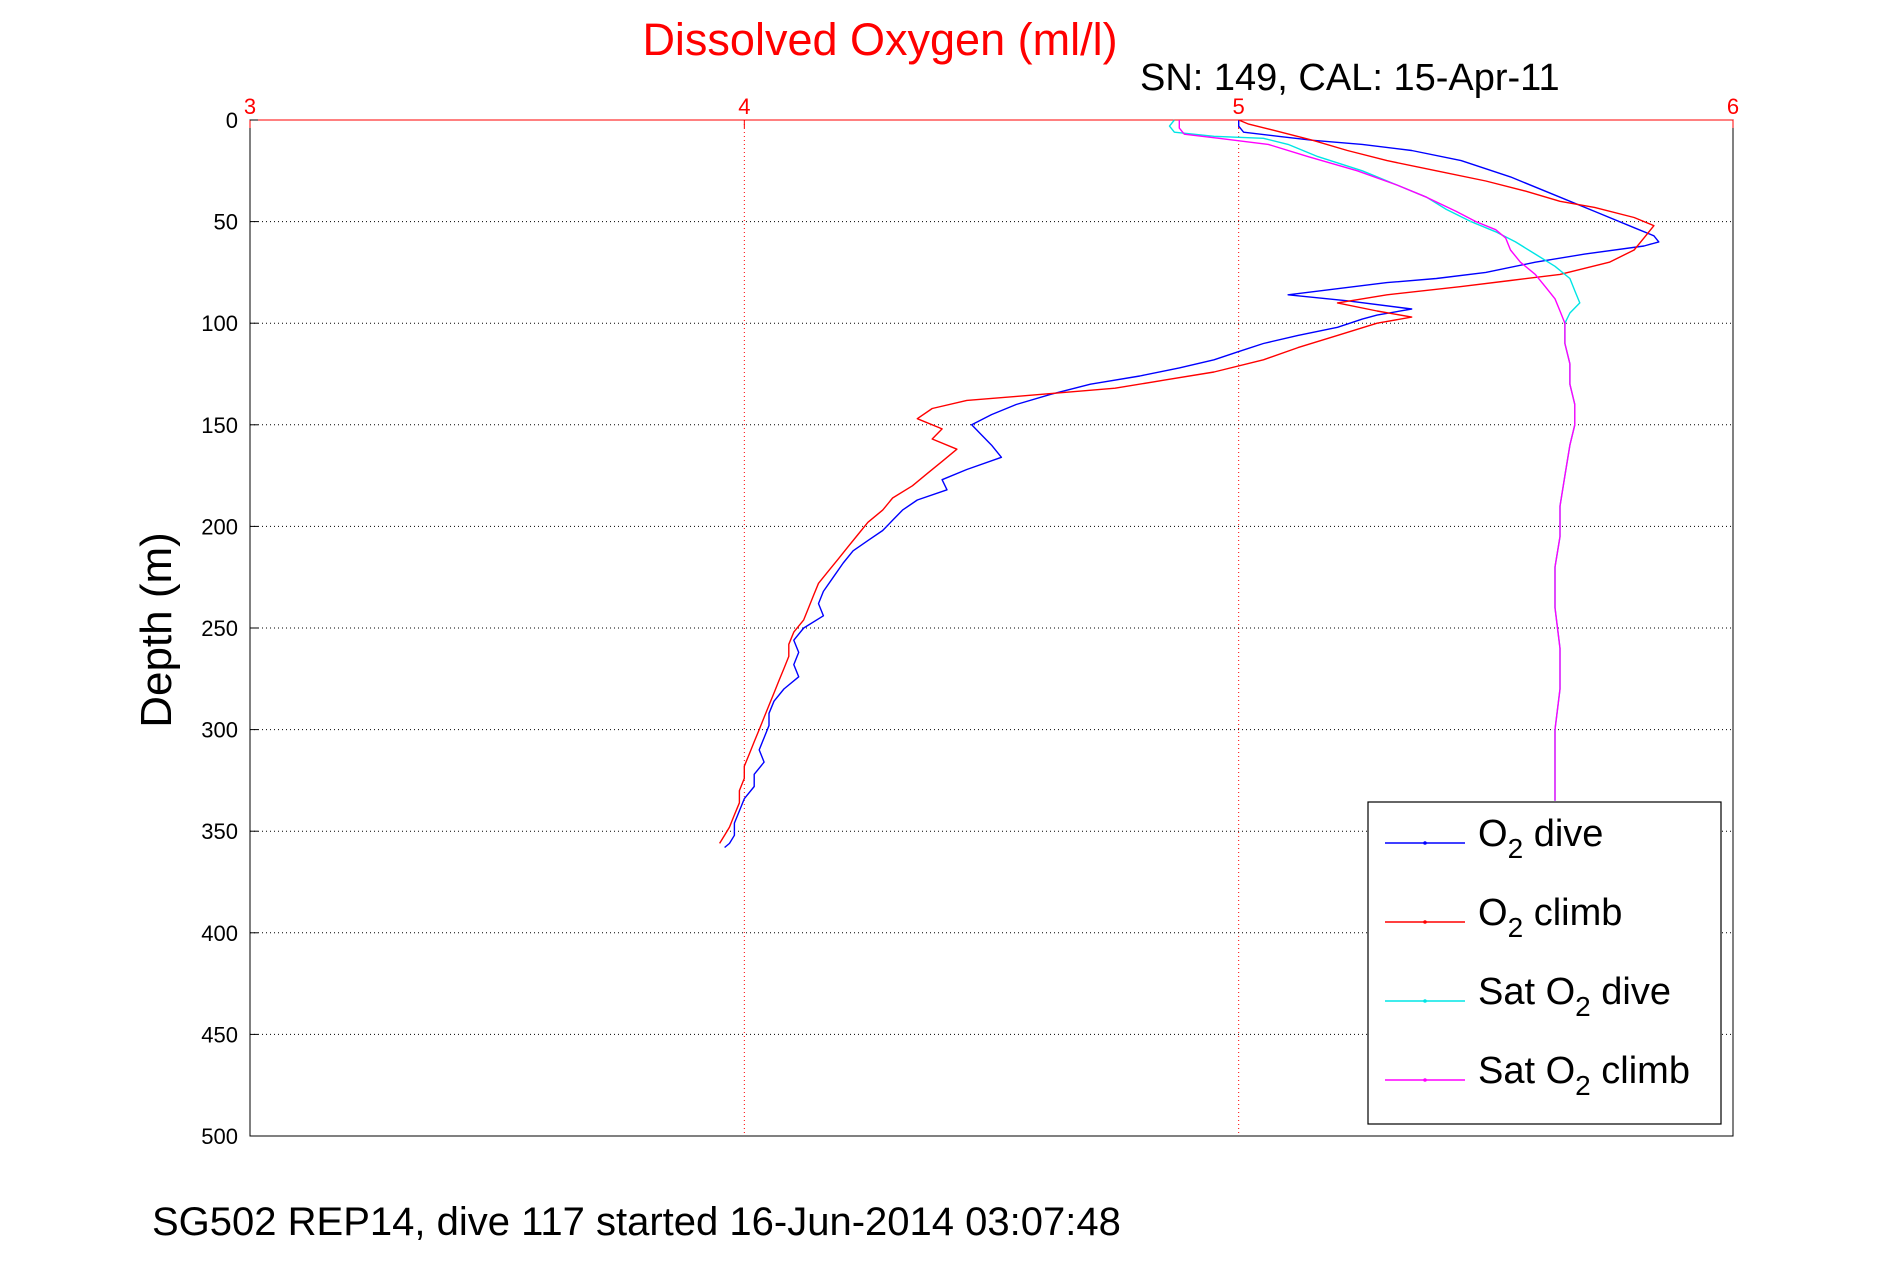  Describe the element at coordinates (232, 120) in the screenshot. I see `y-tick-label: 0` at that location.